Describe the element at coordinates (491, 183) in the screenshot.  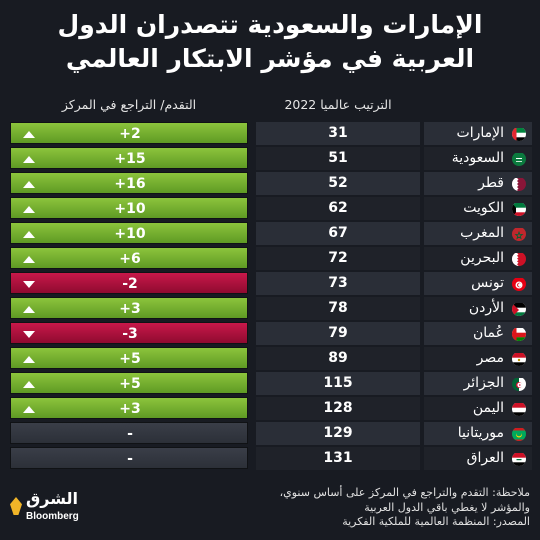
I see `country-name: قطر` at that location.